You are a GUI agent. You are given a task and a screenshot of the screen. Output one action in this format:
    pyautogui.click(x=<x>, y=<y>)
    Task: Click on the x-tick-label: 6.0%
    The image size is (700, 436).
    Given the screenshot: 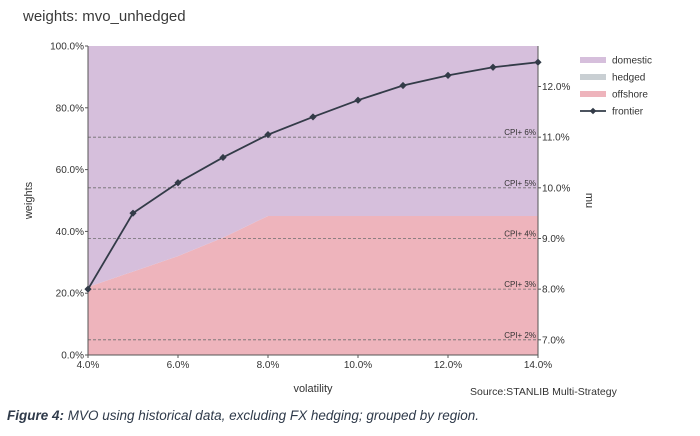 What is the action you would take?
    pyautogui.click(x=178, y=365)
    